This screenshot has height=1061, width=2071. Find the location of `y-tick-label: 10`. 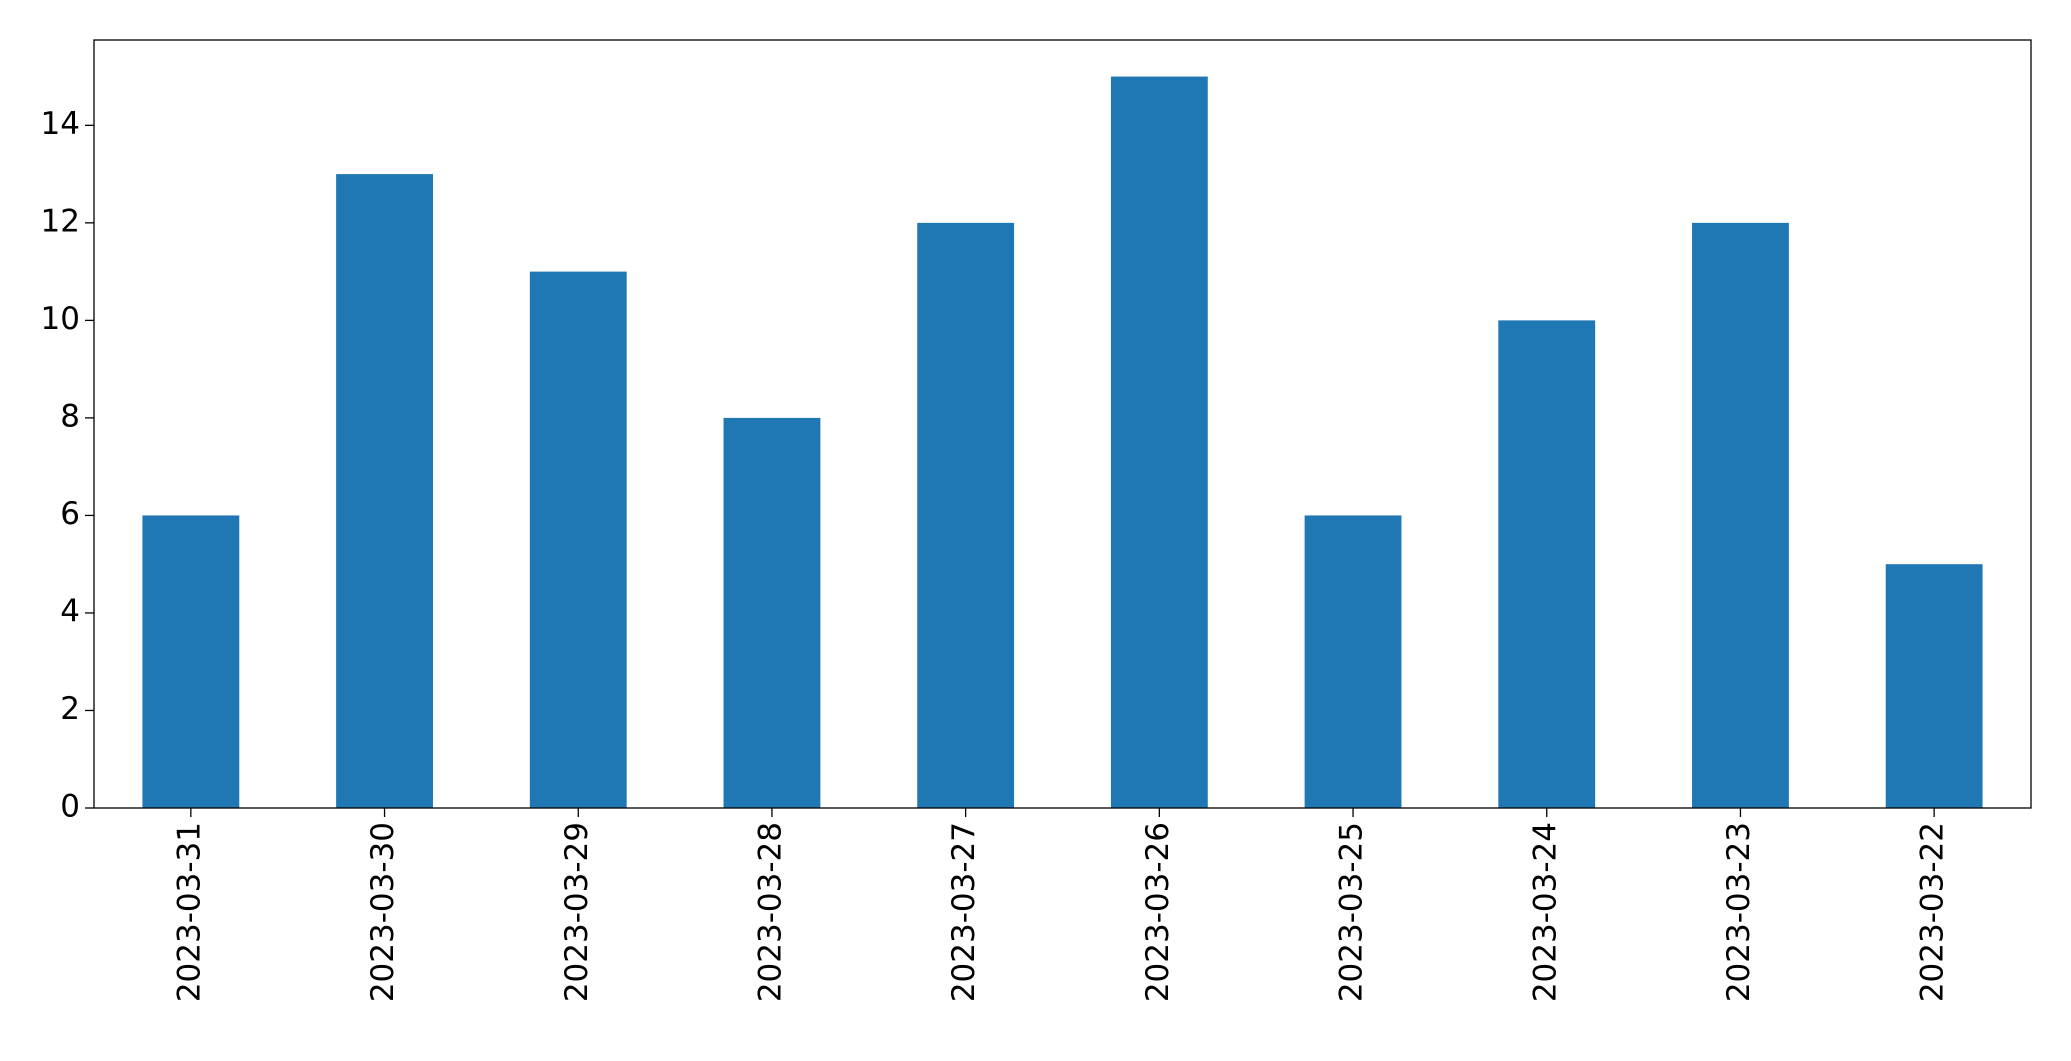

y-tick-label: 10 is located at coordinates (60, 319).